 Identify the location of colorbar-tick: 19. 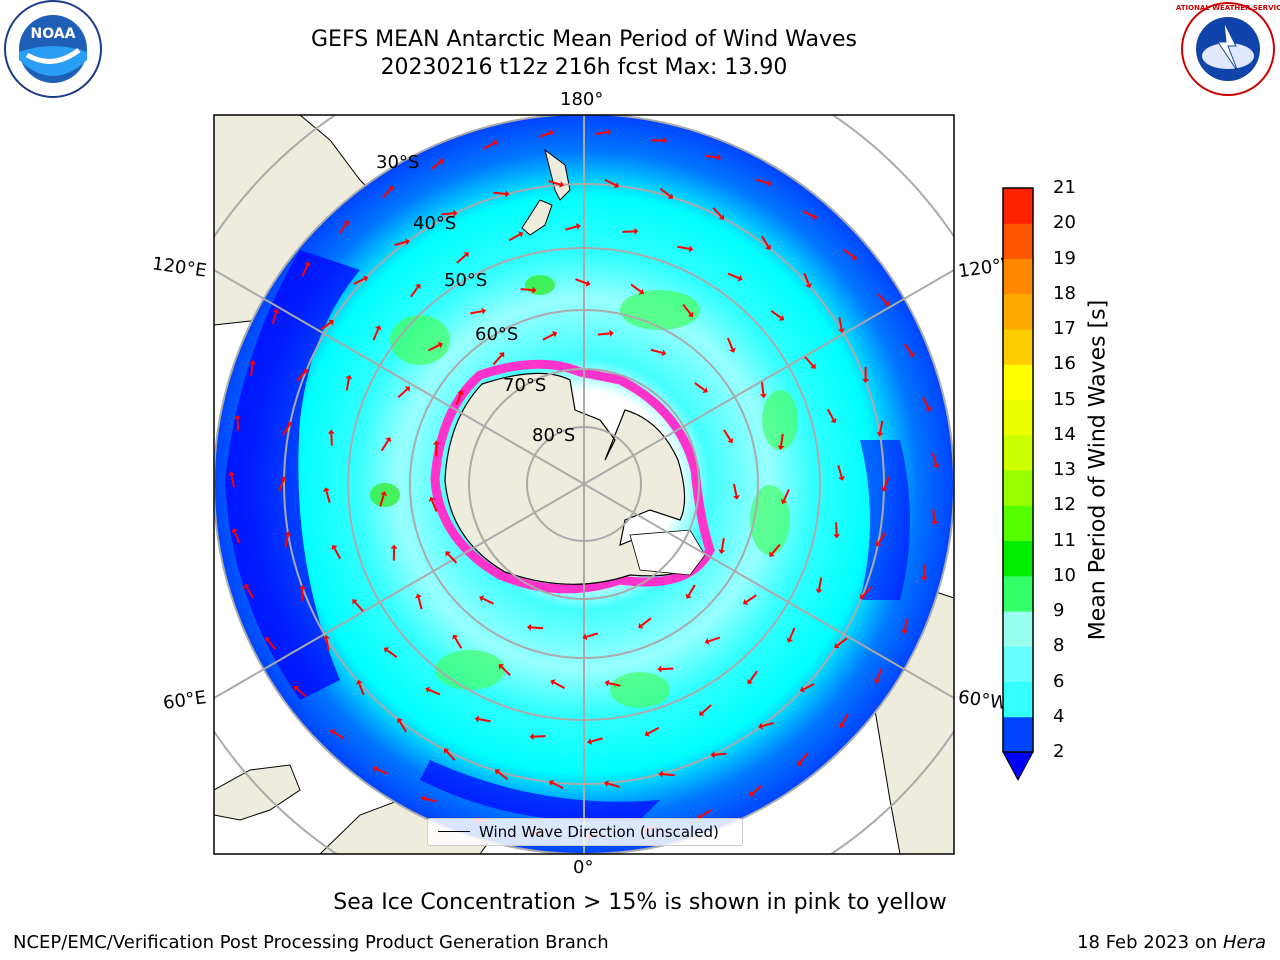
(1064, 258).